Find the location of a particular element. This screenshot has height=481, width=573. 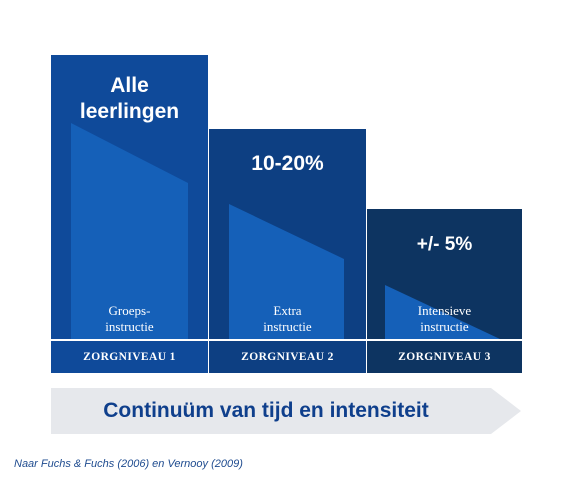

level-1-desc-line1: Groeps- is located at coordinates (129, 310).